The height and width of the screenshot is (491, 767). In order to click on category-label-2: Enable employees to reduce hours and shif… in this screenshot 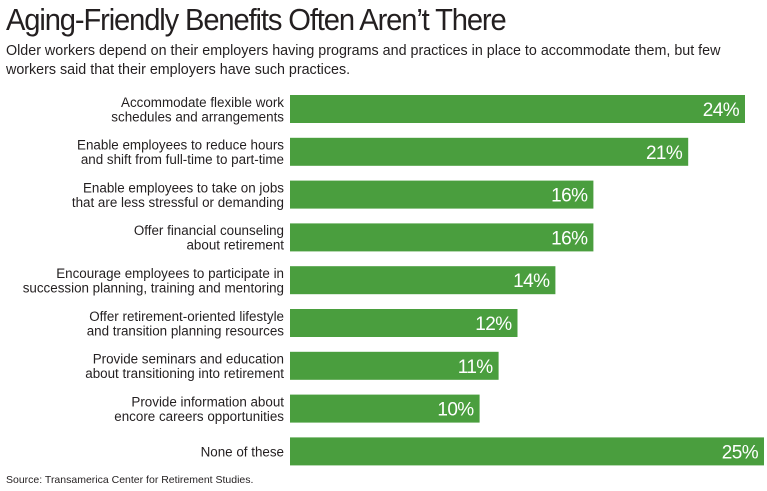, I will do `click(180, 153)`.